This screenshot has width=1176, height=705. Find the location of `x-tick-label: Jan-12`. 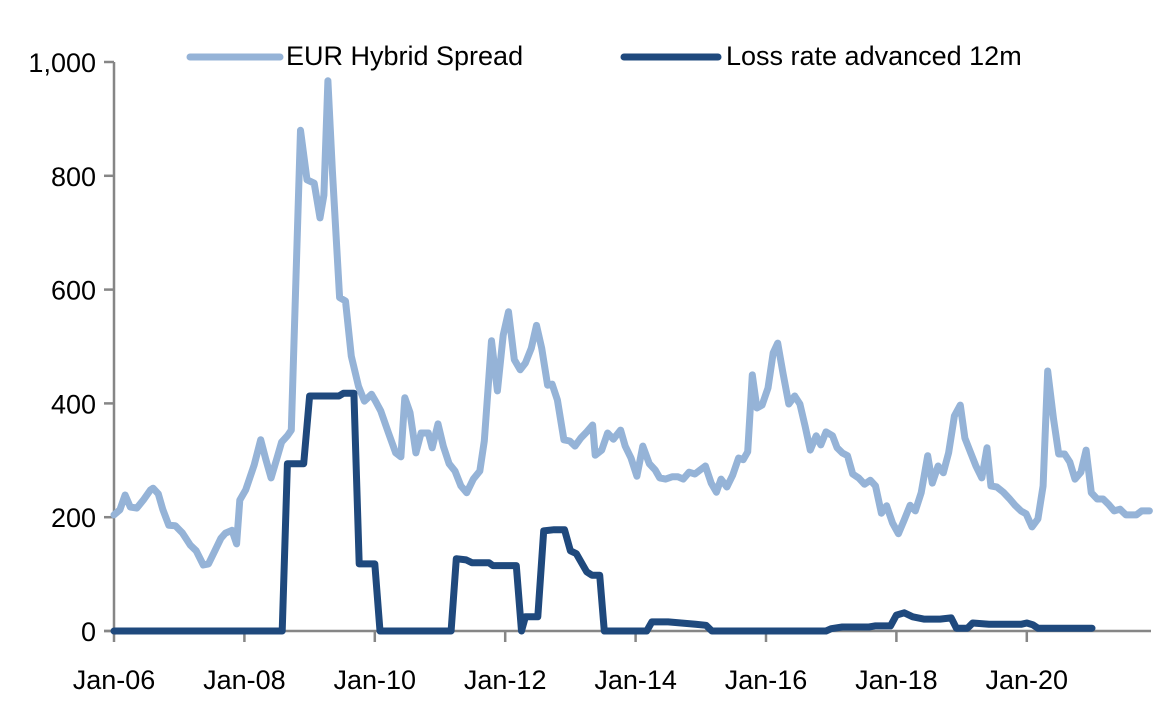

x-tick-label: Jan-12 is located at coordinates (505, 680).